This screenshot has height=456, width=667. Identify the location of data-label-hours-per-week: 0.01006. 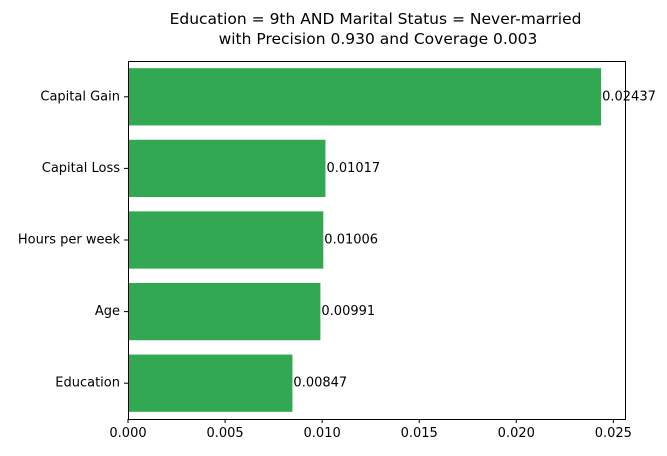
(351, 240).